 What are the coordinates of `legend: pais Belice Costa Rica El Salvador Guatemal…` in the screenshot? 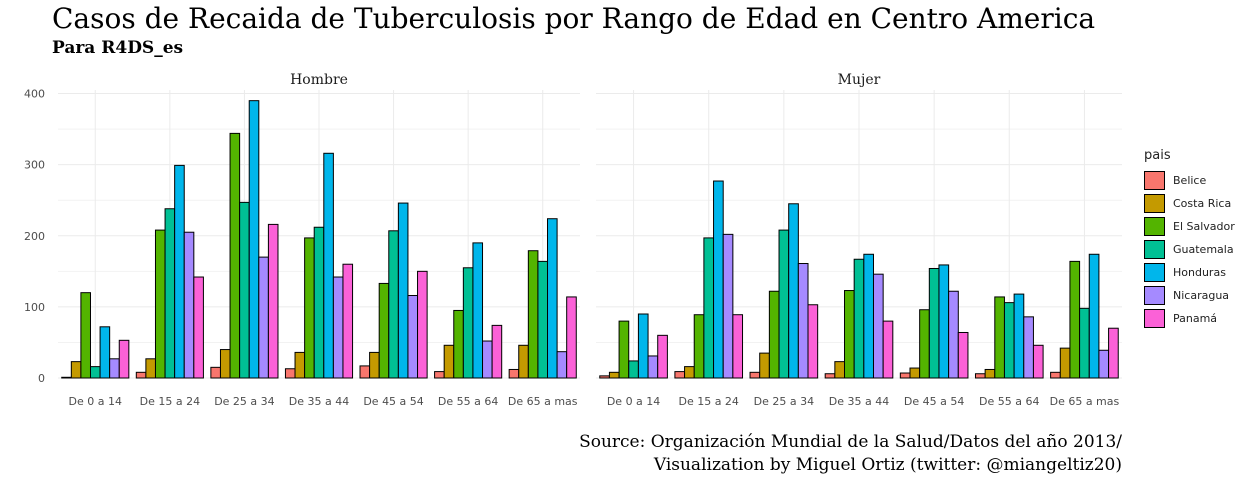 It's located at (1189, 239).